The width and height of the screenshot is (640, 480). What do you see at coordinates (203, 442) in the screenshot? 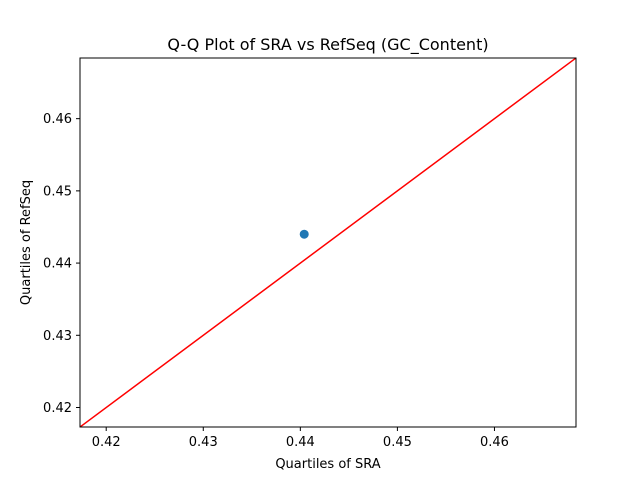
I see `x-tick-label: 0.43` at bounding box center [203, 442].